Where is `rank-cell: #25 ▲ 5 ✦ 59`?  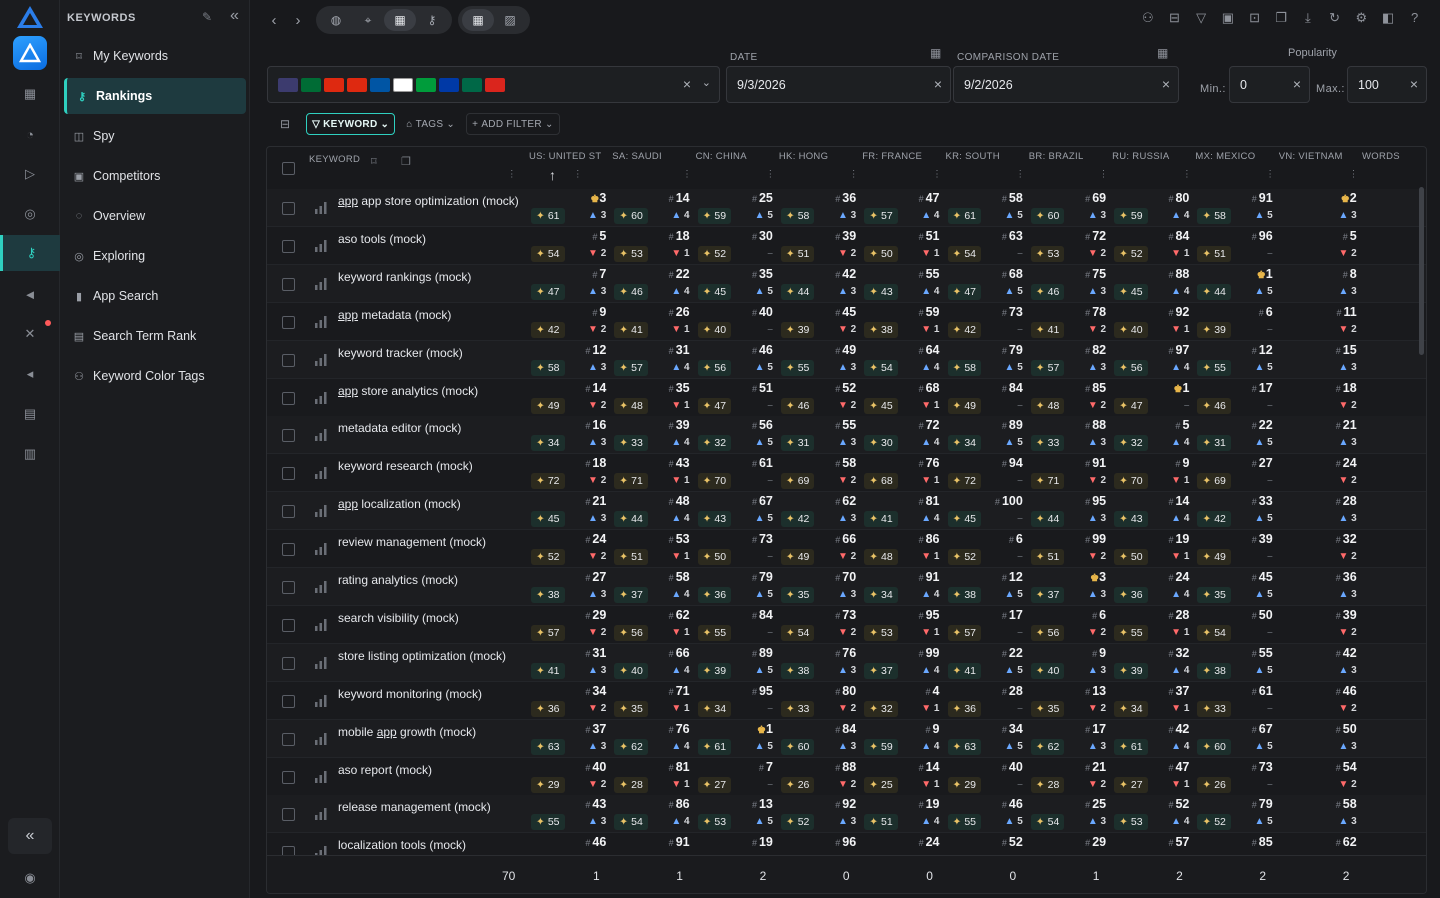
rank-cell: #25 ▲ 5 ✦ 59 is located at coordinates (735, 208).